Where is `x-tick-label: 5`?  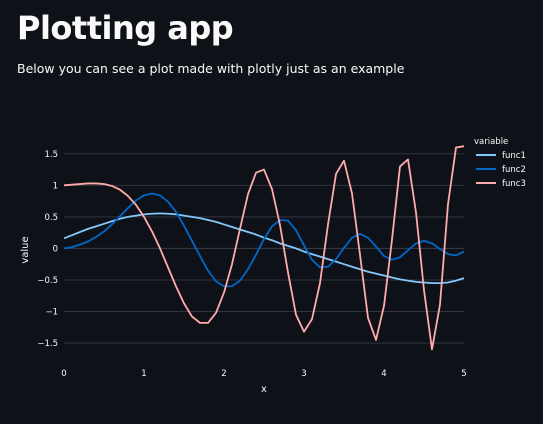 x-tick-label: 5 is located at coordinates (463, 374).